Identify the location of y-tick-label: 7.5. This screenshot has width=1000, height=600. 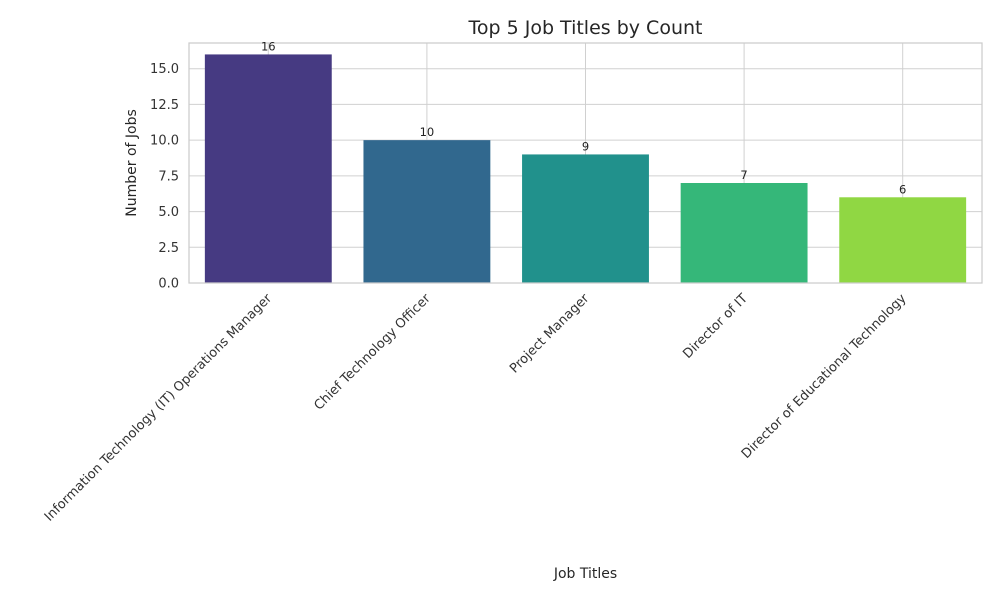
(168, 176).